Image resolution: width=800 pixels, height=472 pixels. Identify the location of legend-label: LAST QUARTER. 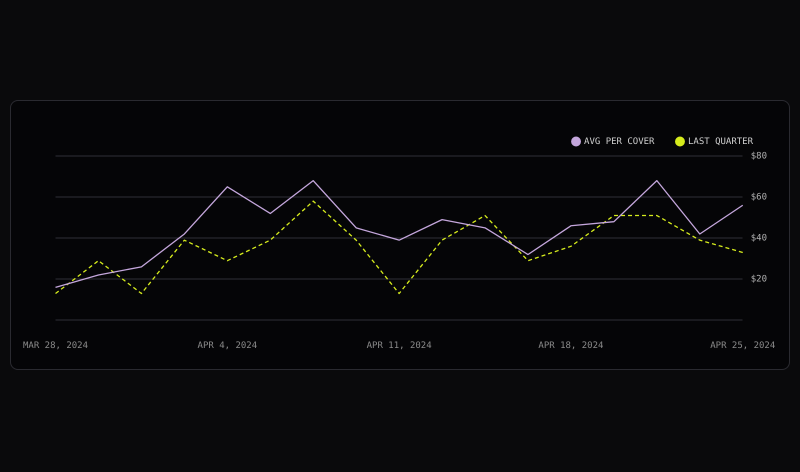
(721, 141).